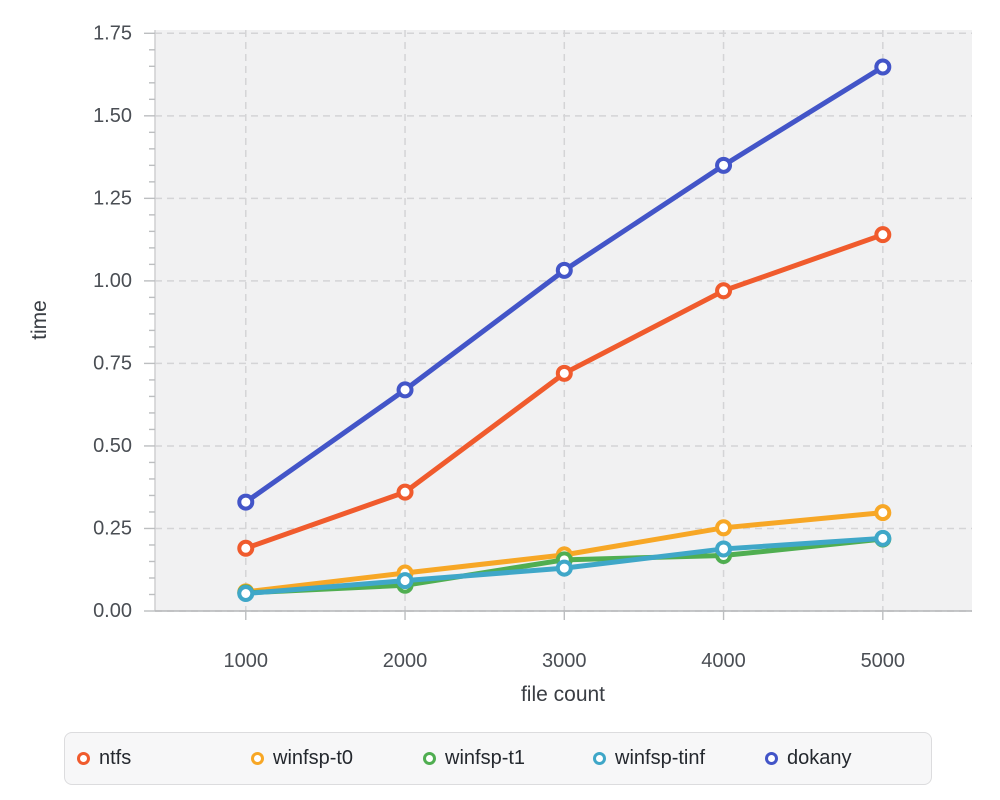 The image size is (1000, 800). Describe the element at coordinates (112, 528) in the screenshot. I see `y-tick-label: 0.25` at that location.